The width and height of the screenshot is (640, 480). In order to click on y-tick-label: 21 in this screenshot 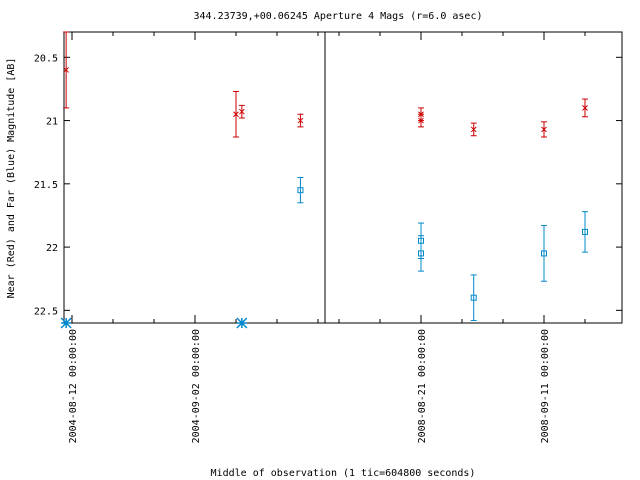, I will do `click(52, 122)`.